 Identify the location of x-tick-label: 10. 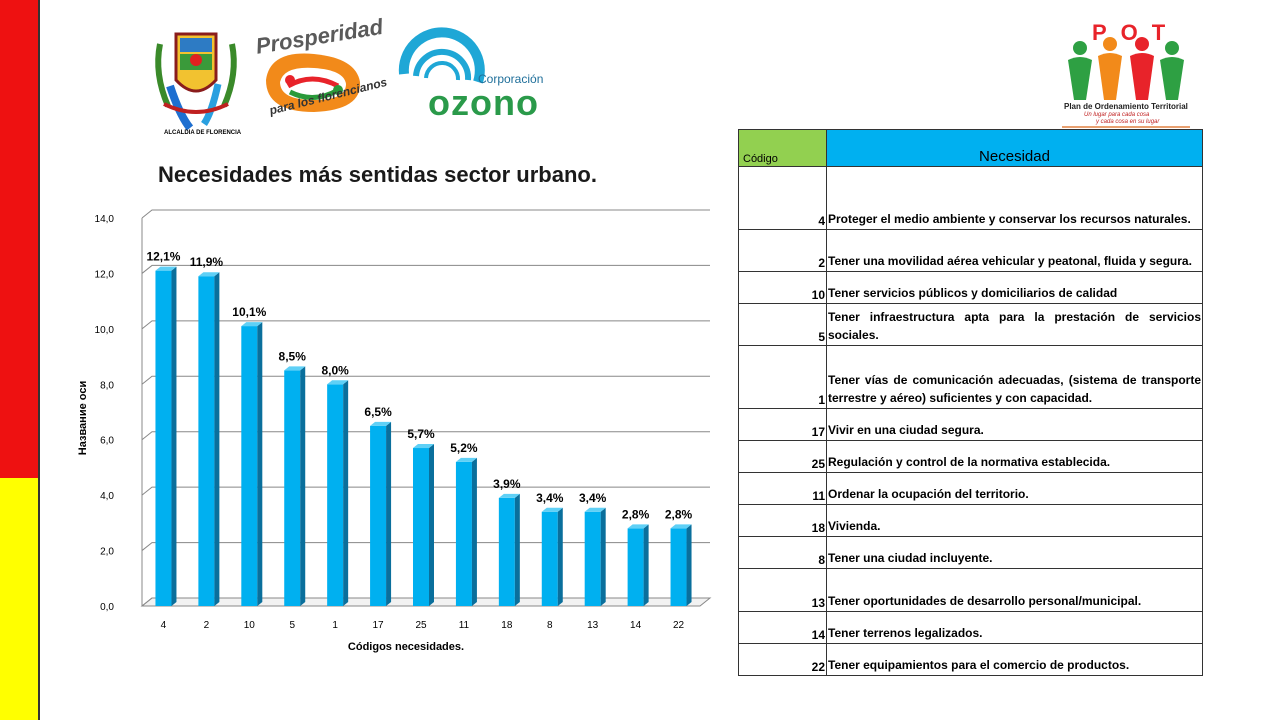
(250, 625).